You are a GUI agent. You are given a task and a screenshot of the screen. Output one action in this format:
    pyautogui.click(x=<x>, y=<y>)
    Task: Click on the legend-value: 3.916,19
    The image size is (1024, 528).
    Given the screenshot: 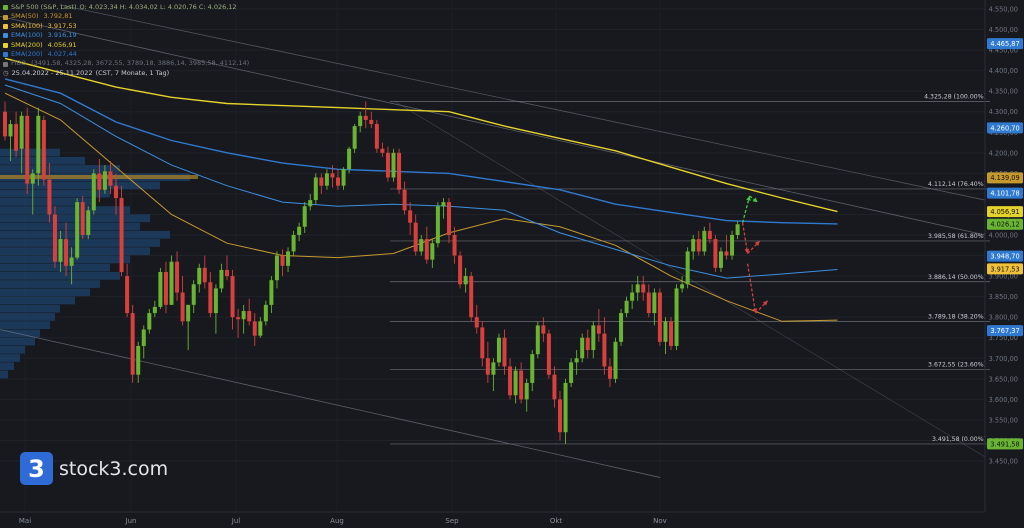 What is the action you would take?
    pyautogui.click(x=62, y=35)
    